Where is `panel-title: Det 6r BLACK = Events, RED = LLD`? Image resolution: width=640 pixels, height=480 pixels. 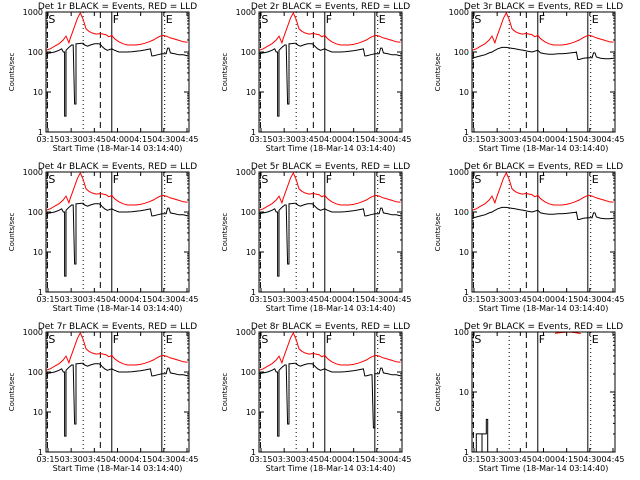
panel-title: Det 6r BLACK = Events, RED = LLD is located at coordinates (543, 167).